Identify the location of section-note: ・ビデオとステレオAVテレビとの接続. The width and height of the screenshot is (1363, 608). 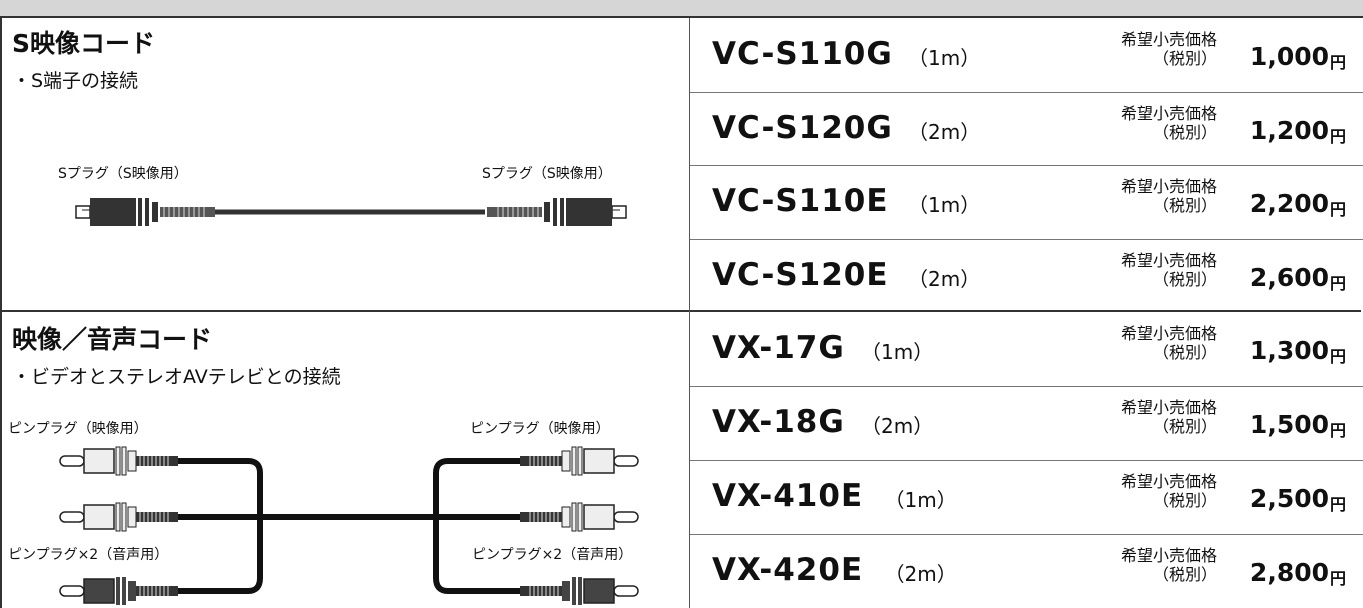
(176, 377).